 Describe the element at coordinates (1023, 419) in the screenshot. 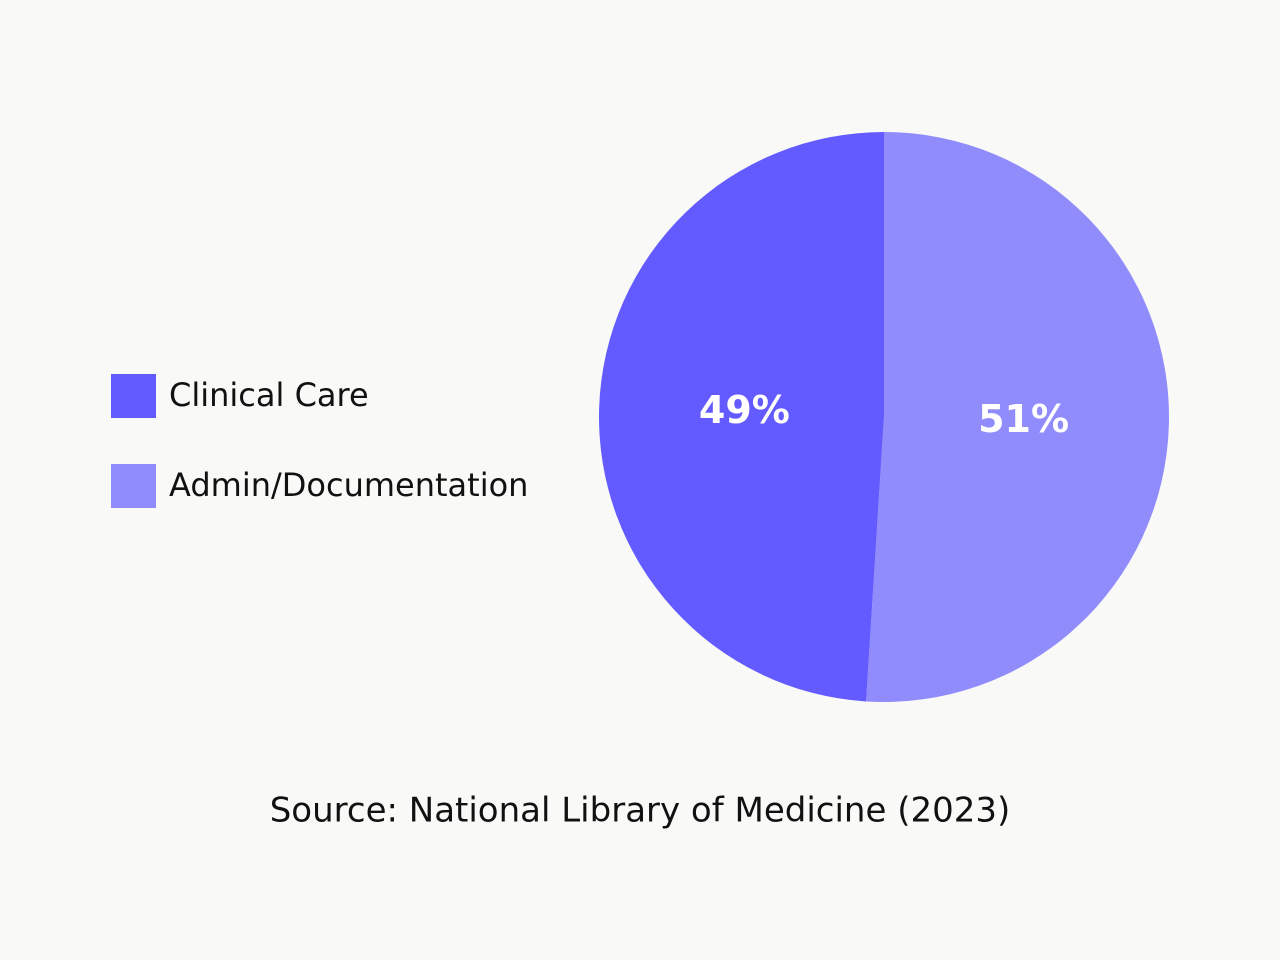

I see `slice-label: 51%` at that location.